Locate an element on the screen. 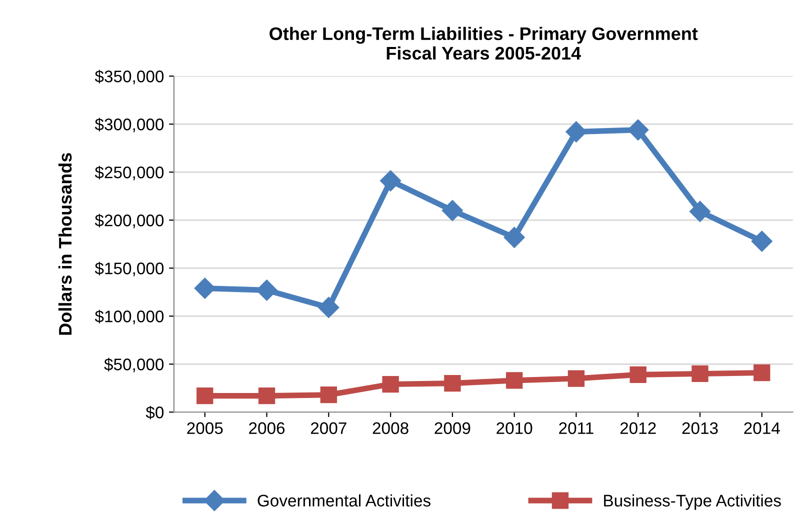 Image resolution: width=809 pixels, height=525 pixels. x-tick-label: 2009 is located at coordinates (452, 428).